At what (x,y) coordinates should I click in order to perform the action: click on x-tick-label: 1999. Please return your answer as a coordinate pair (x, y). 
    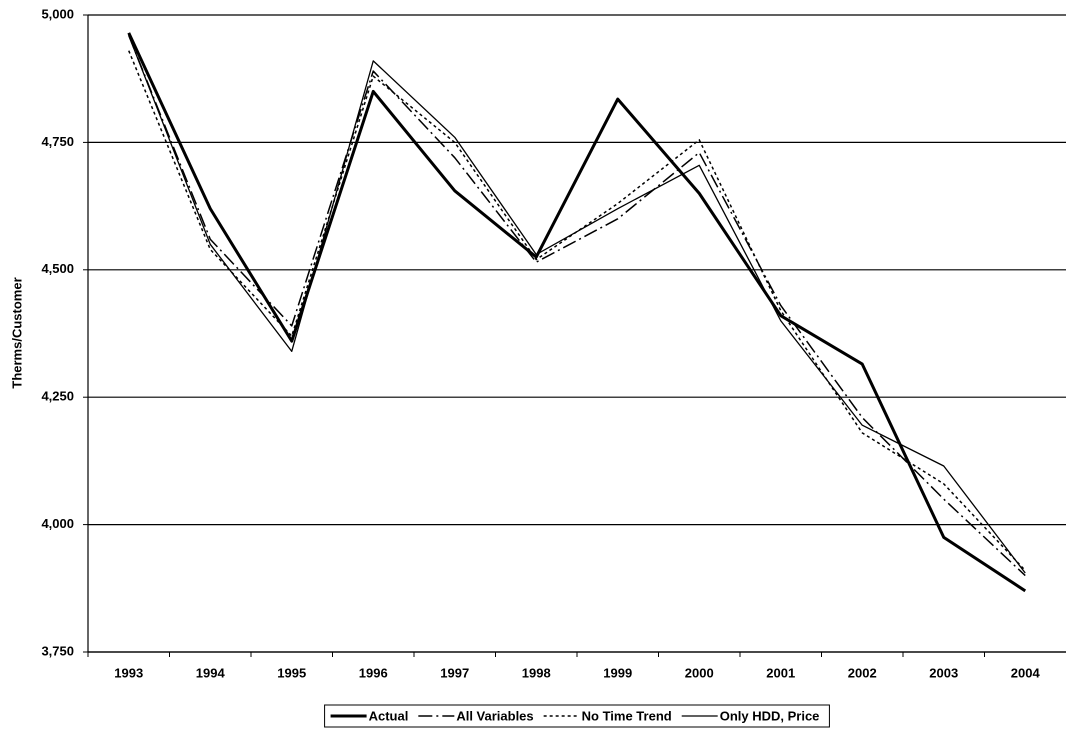
    Looking at the image, I should click on (617, 672).